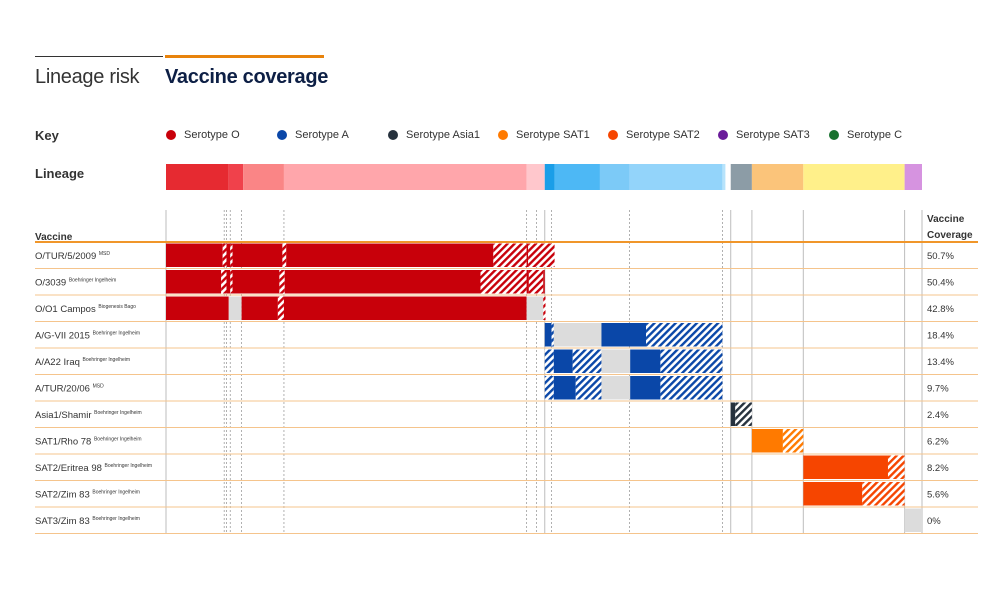 Image resolution: width=1000 pixels, height=607 pixels. What do you see at coordinates (69, 389) in the screenshot?
I see `vaccine-label: A/TUR/20/06 MSD` at bounding box center [69, 389].